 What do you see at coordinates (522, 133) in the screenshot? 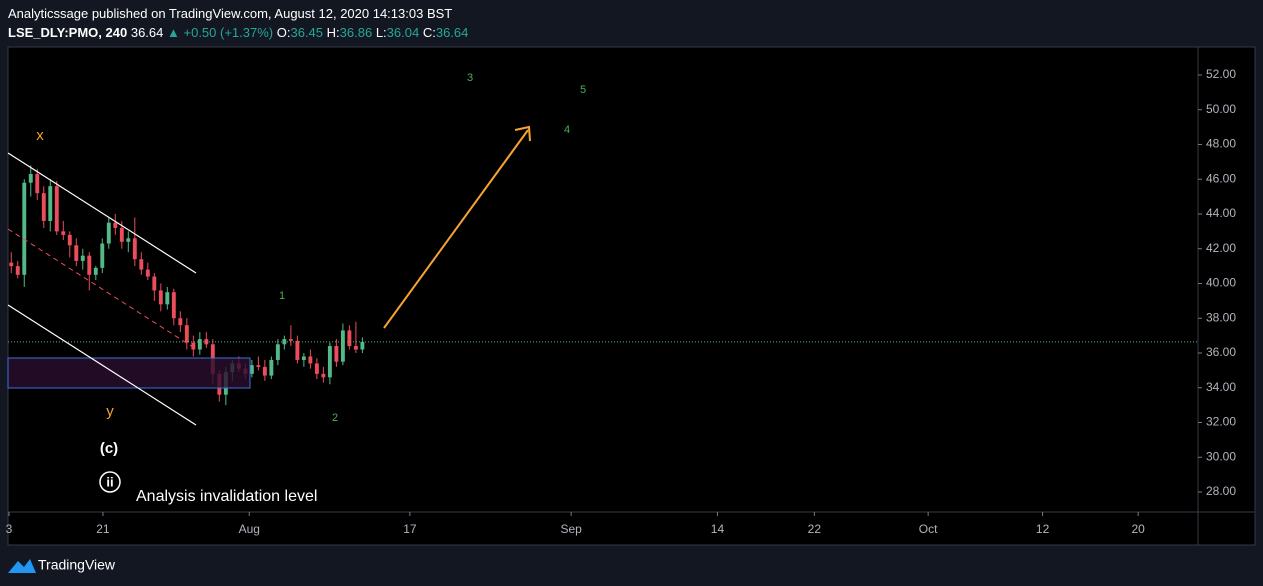
I see `arrow-head` at bounding box center [522, 133].